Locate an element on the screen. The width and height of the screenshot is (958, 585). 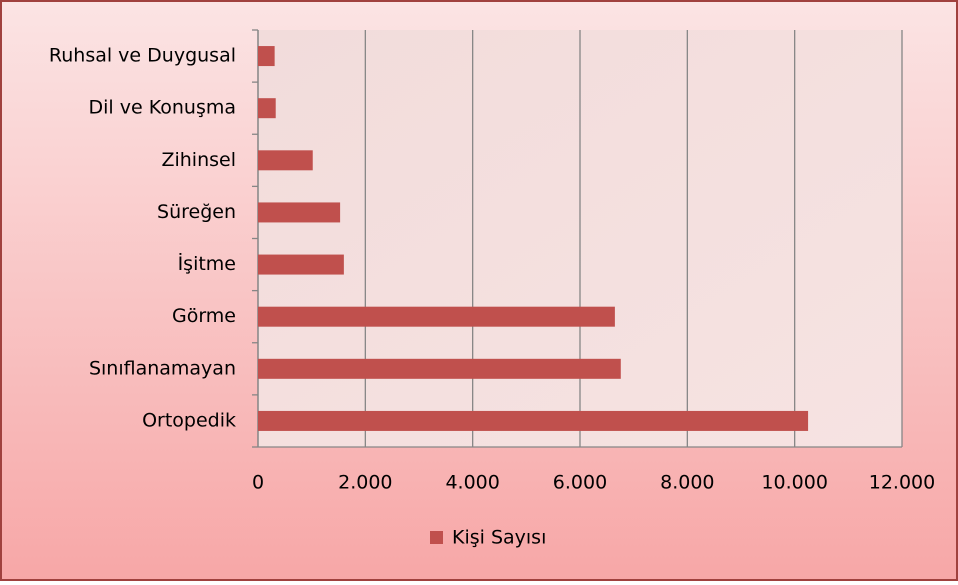
y-tick-label: Ruhsal ve Duygusal is located at coordinates (142, 56).